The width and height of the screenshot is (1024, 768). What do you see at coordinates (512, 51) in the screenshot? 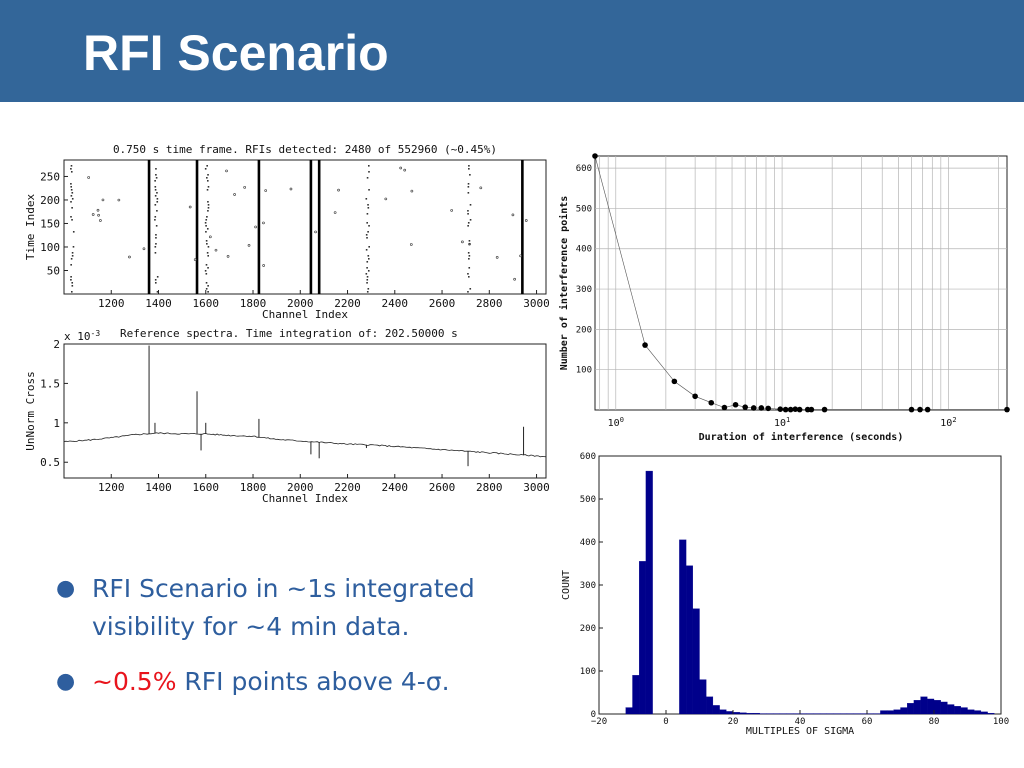
I see `title-bar: RFI Scenario` at bounding box center [512, 51].